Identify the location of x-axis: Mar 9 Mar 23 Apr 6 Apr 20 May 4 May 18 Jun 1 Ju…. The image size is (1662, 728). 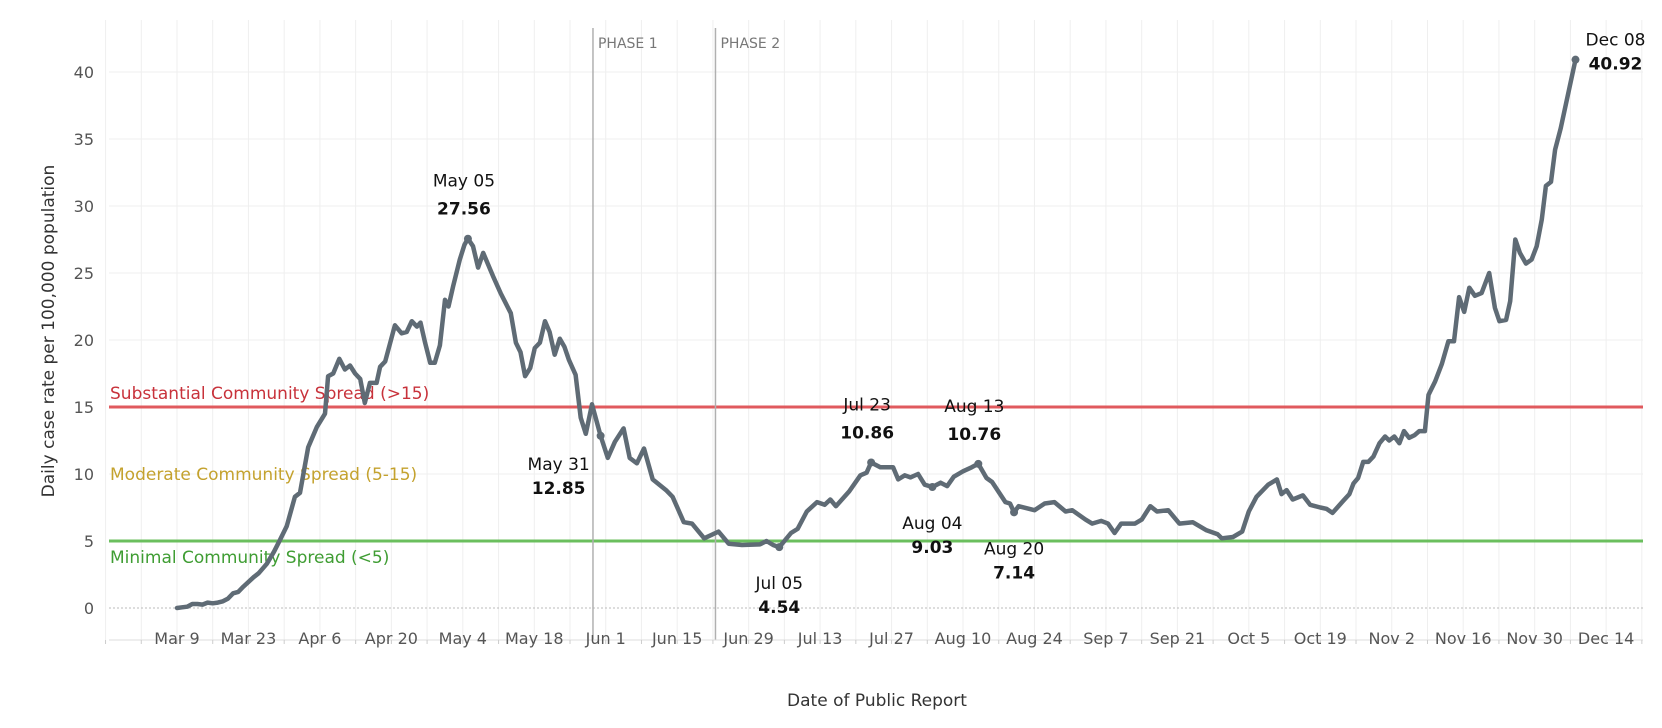
(874, 638).